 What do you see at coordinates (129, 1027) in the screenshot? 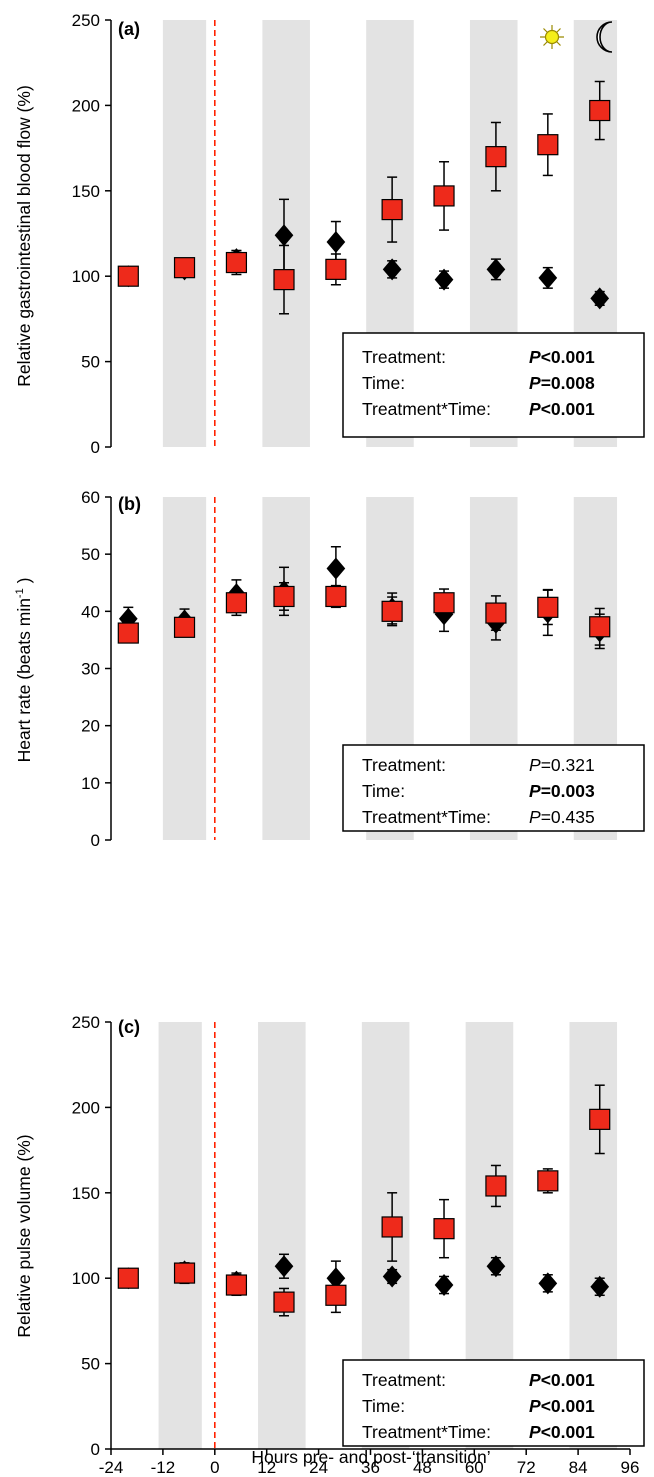
I see `panel-label-c: (c)` at bounding box center [129, 1027].